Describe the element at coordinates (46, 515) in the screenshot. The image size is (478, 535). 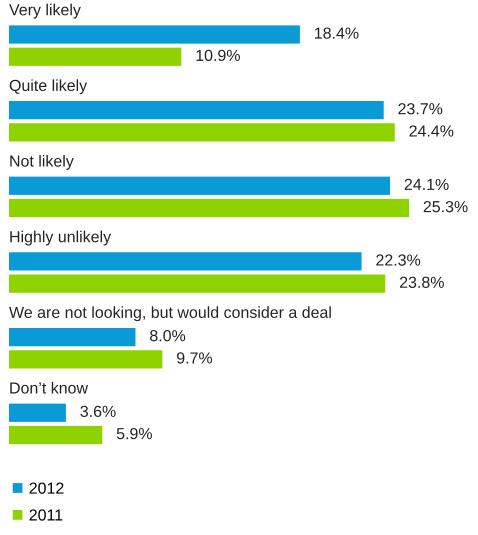
I see `legend-label: 2011` at that location.